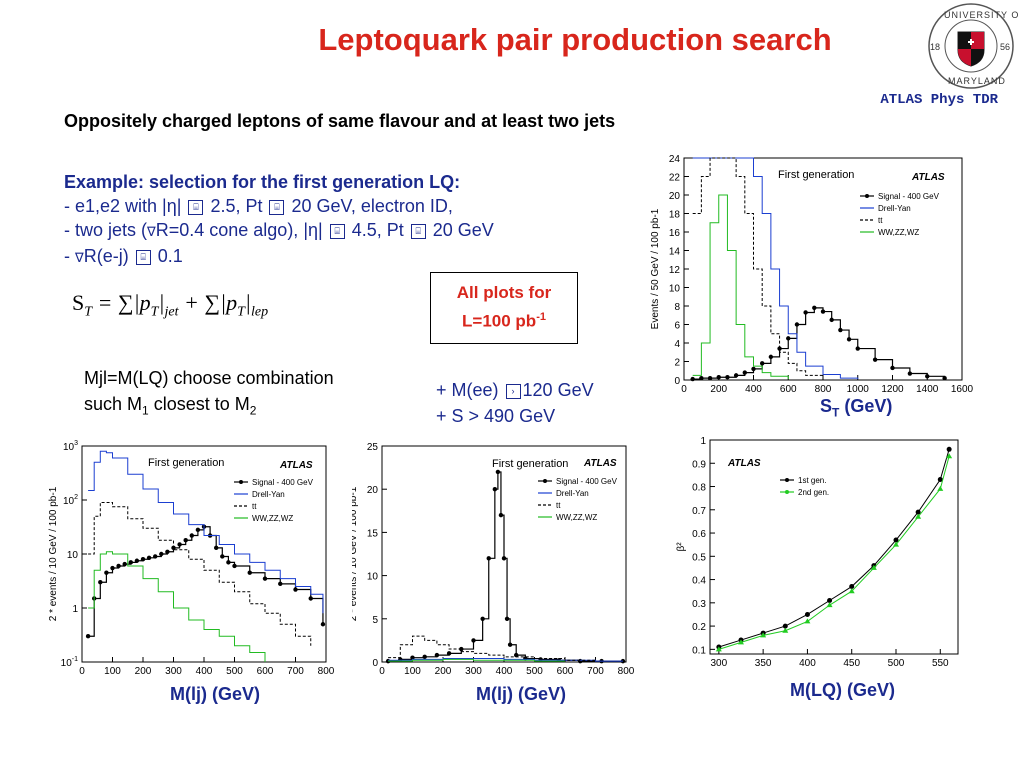 The height and width of the screenshot is (768, 1024). What do you see at coordinates (108, 256) in the screenshot?
I see `selection-line-3b: R(e-j)` at bounding box center [108, 256].